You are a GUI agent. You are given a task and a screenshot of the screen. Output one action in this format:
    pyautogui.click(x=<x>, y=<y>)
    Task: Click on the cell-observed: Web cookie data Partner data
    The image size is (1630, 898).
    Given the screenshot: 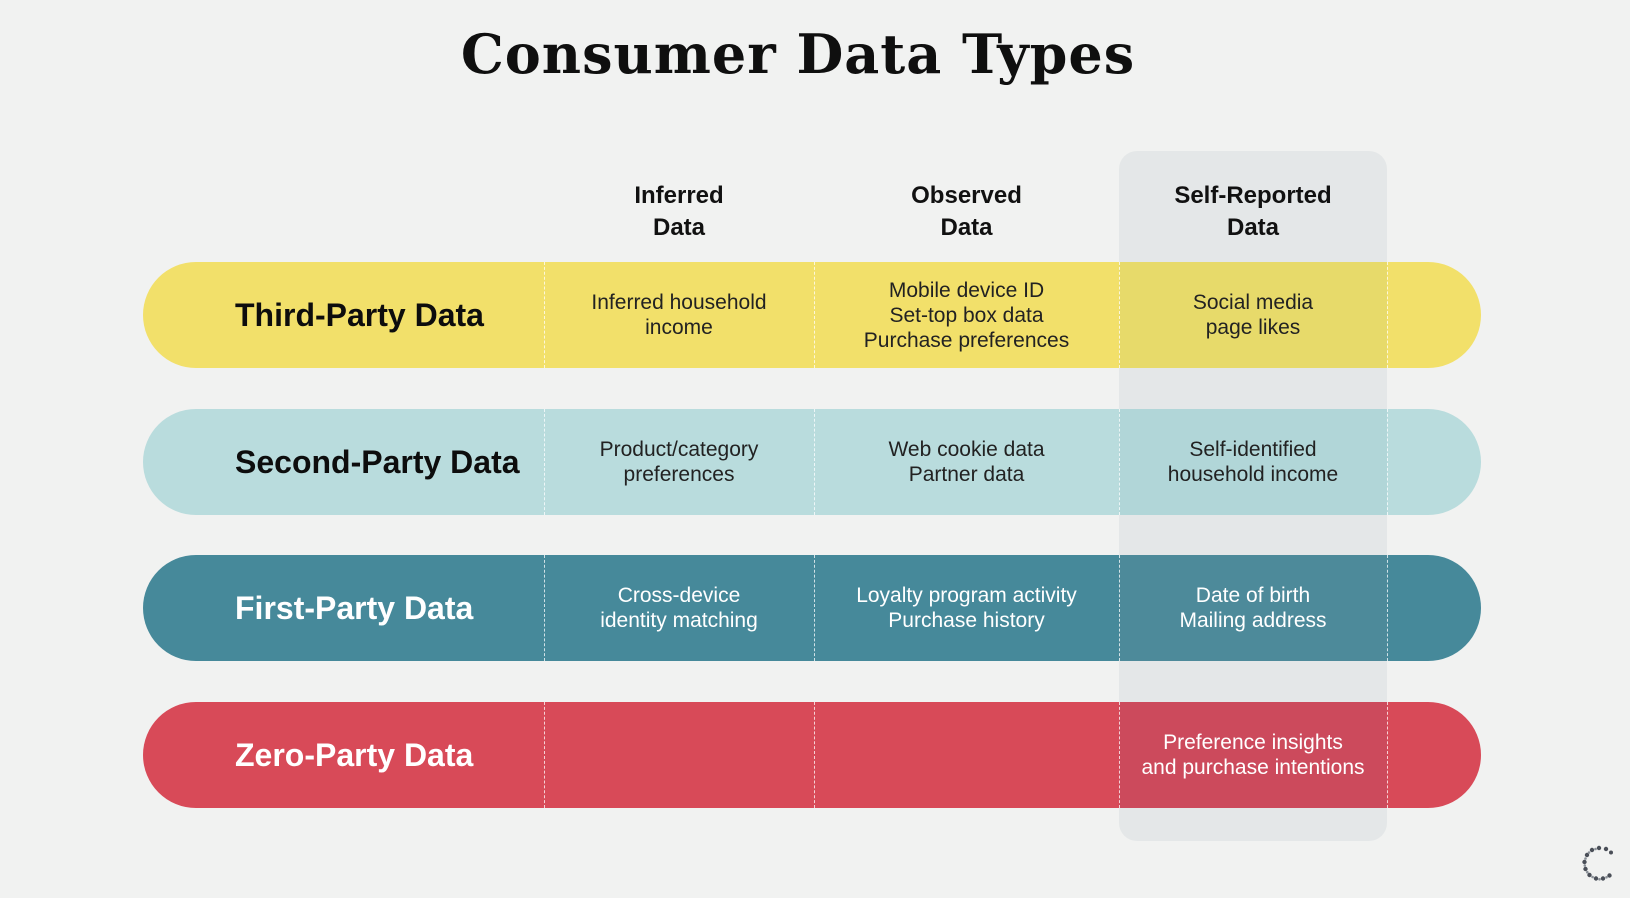 What is the action you would take?
    pyautogui.click(x=966, y=462)
    